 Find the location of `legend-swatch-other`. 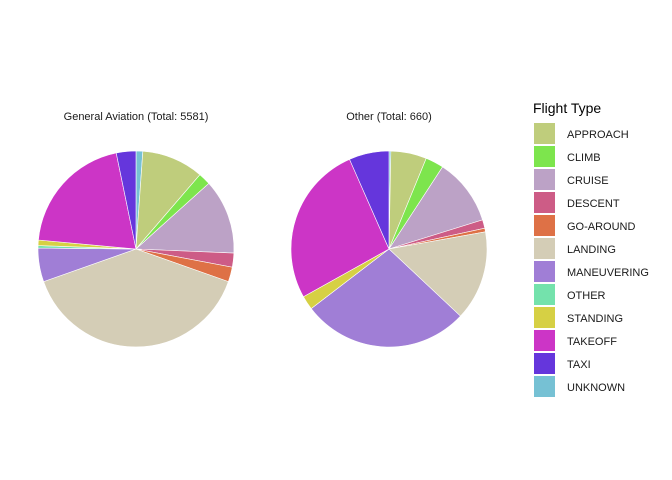

legend-swatch-other is located at coordinates (544, 294).